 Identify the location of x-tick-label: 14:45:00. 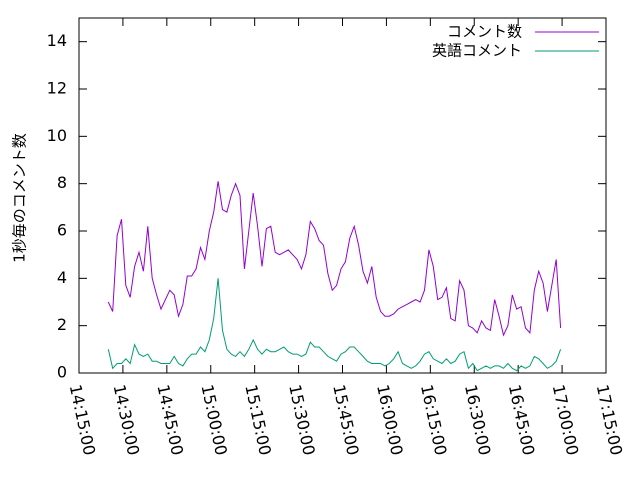
(171, 420).